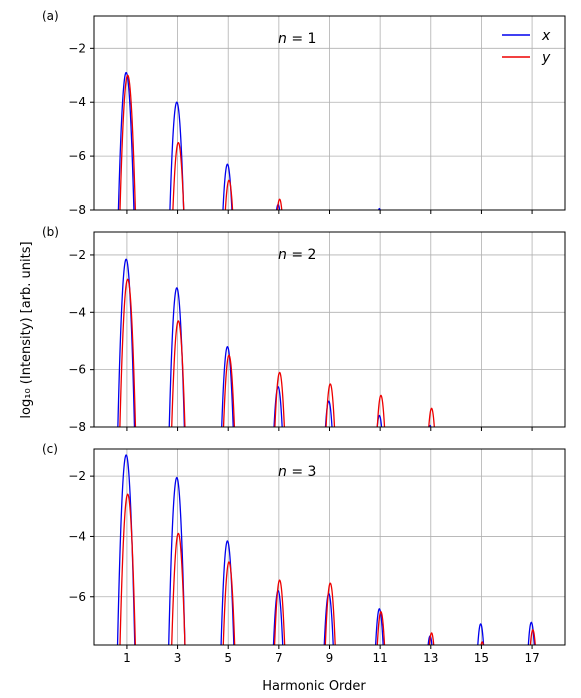  Describe the element at coordinates (526, 47) in the screenshot. I see `legend: xy` at that location.